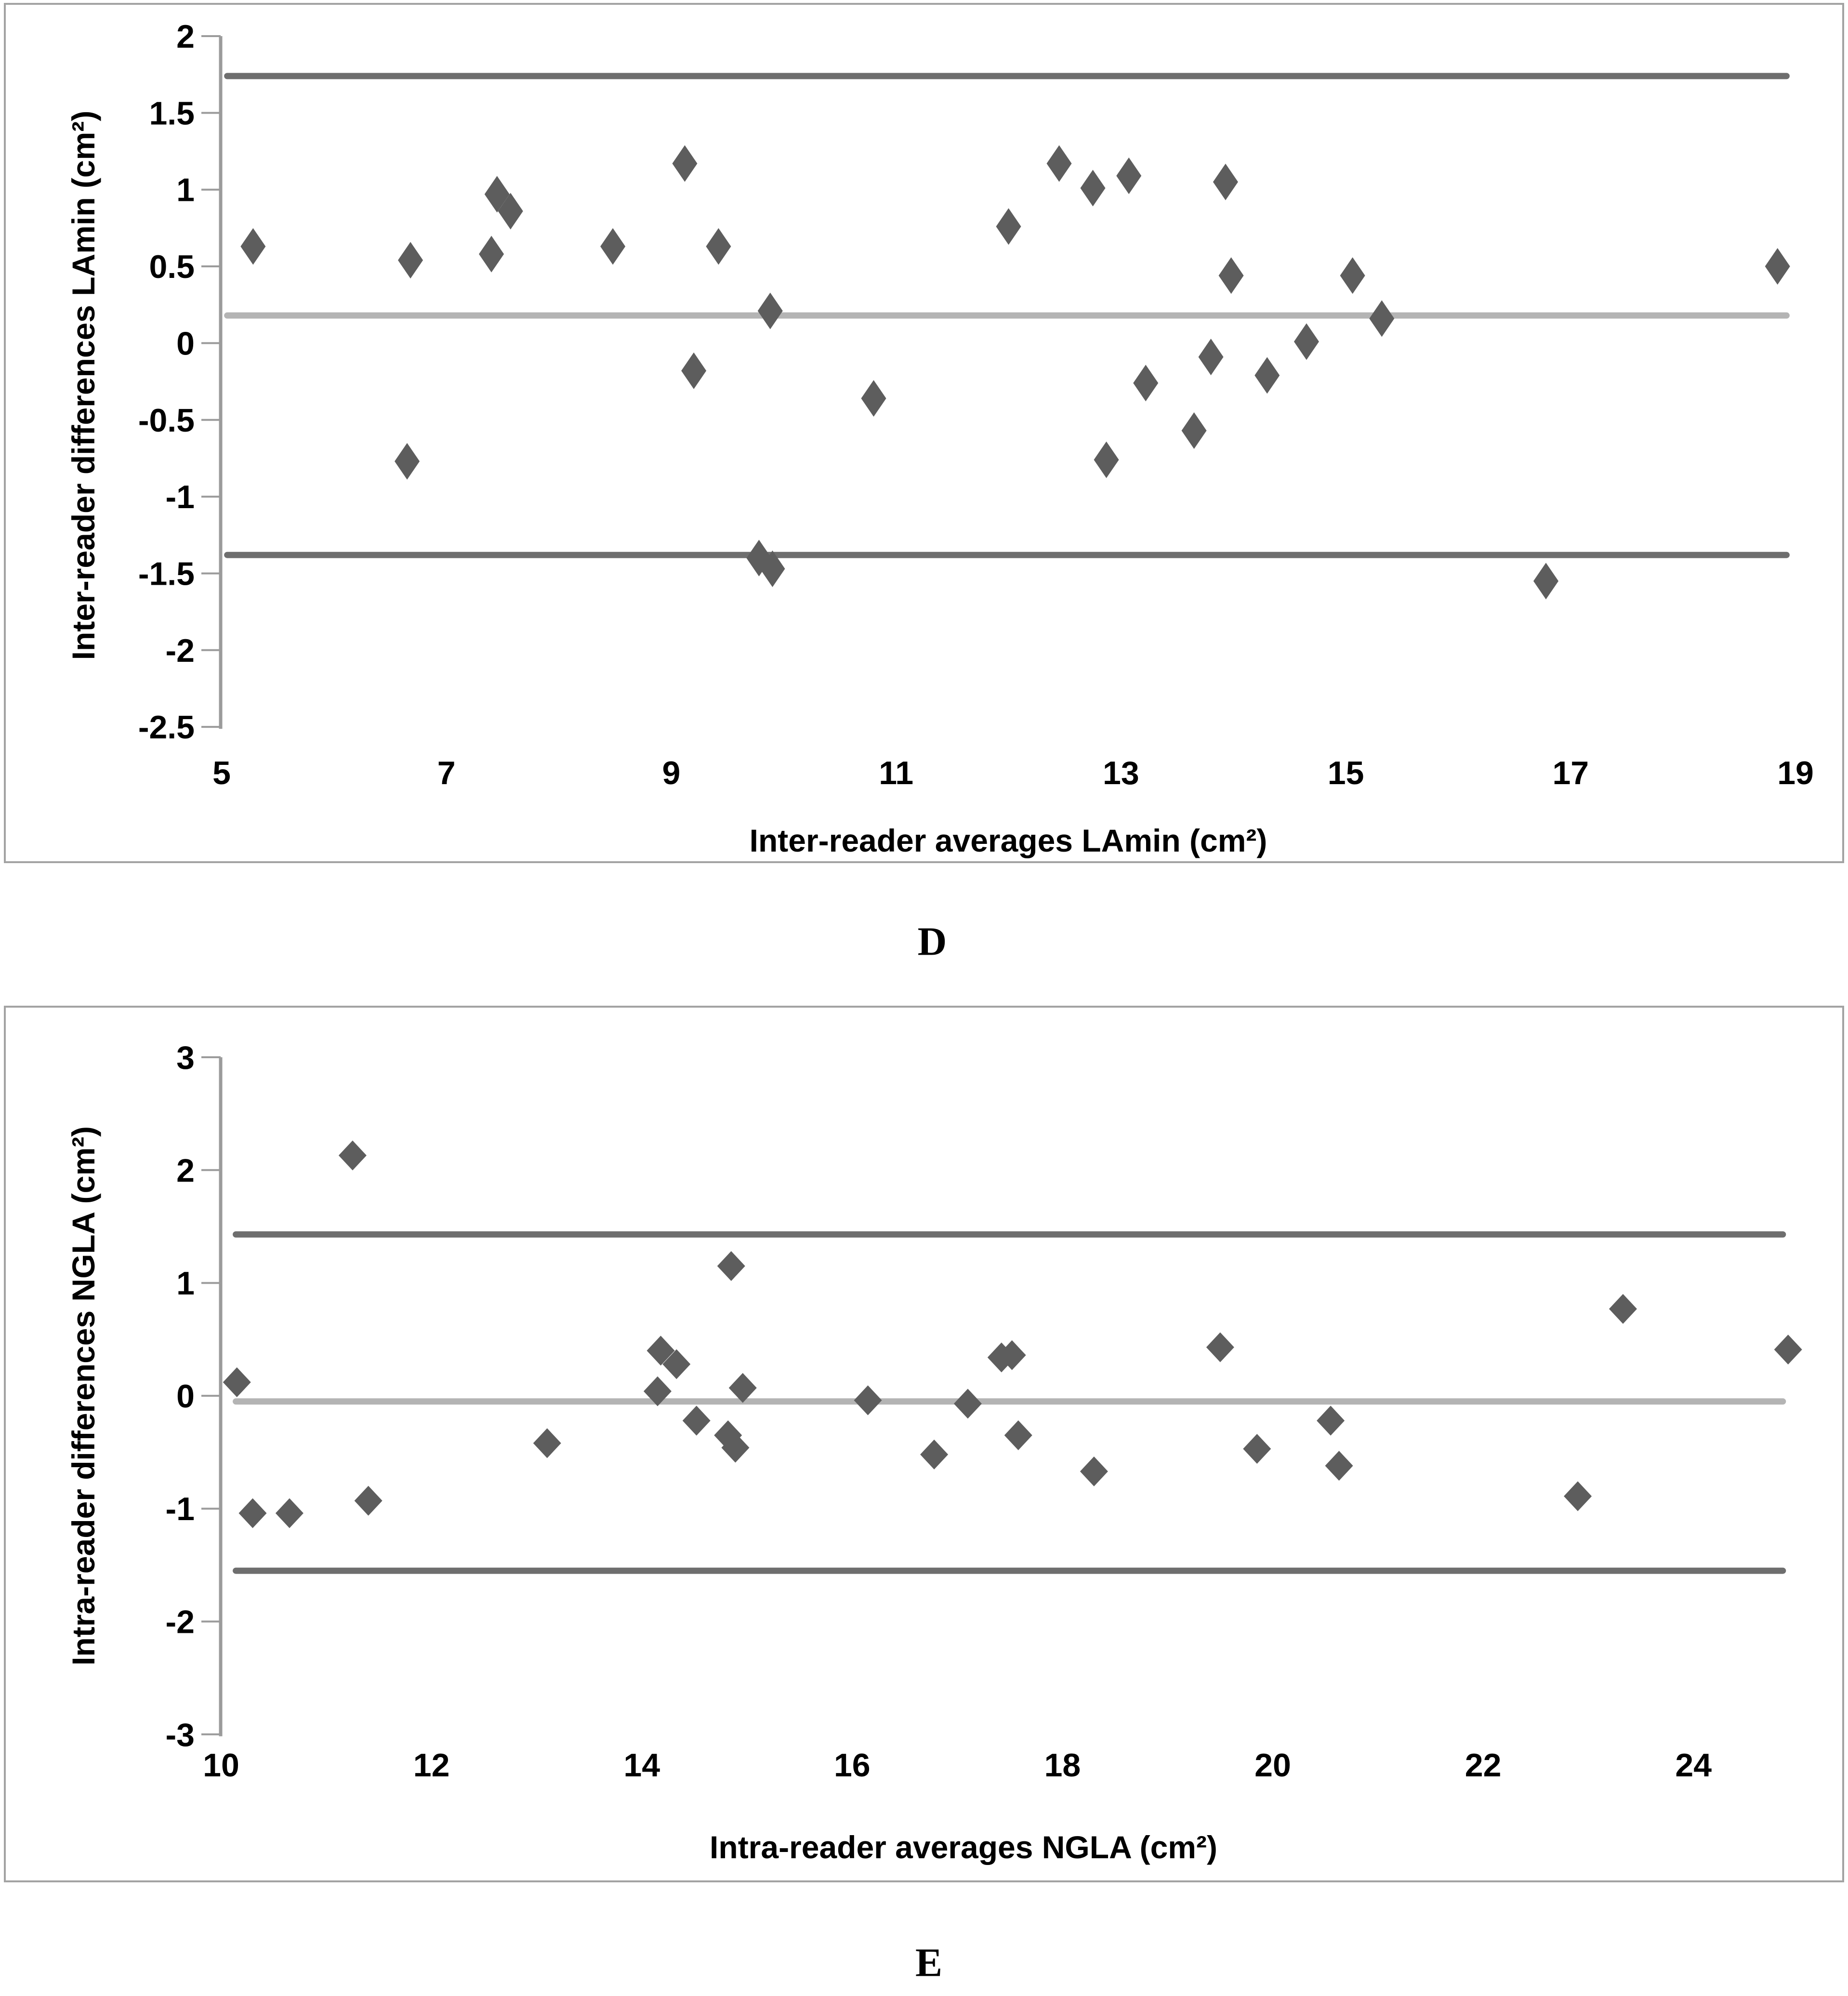  I want to click on x-tick-label: 22, so click(1483, 1765).